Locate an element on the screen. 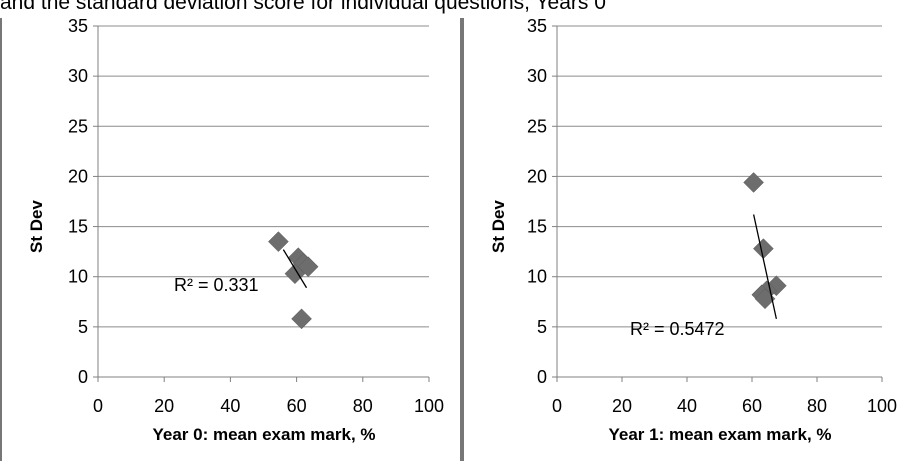 Image resolution: width=909 pixels, height=466 pixels. r-squared-label: R² = 0.5472 is located at coordinates (677, 329).